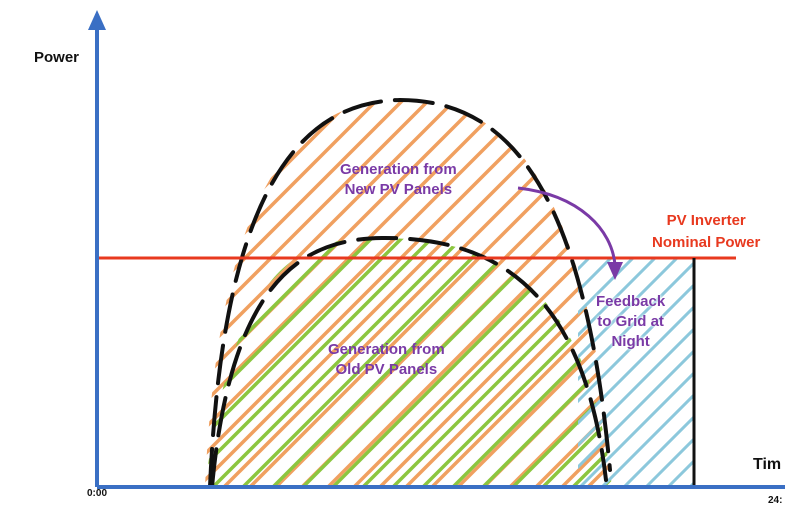 The image size is (785, 507). I want to click on nominal-power-label-line-2: Nominal Power, so click(706, 242).